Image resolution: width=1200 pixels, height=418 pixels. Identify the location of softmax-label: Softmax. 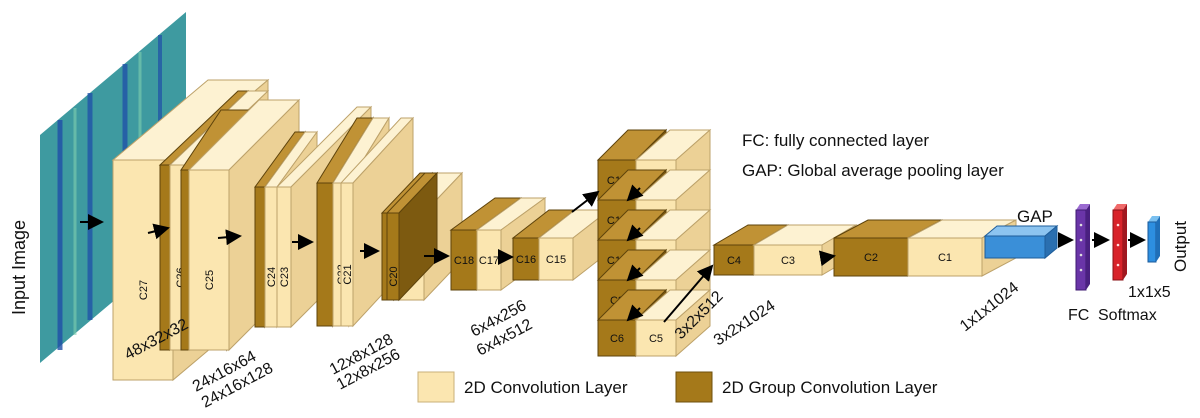
(1127, 315).